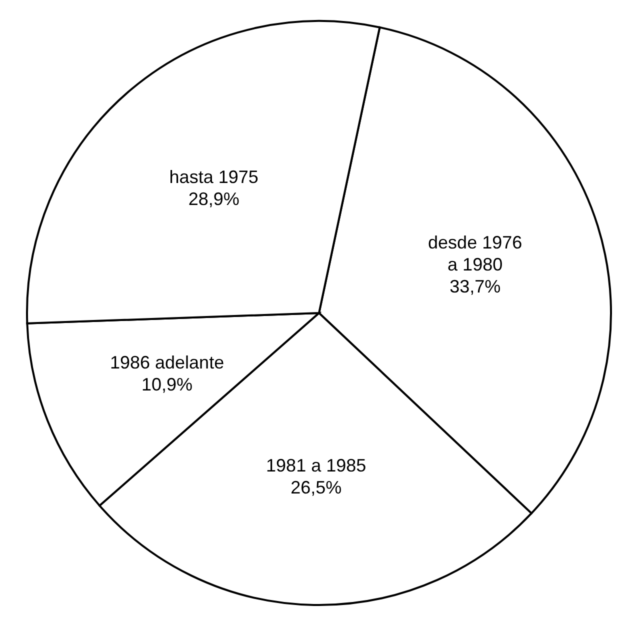 The image size is (624, 634). I want to click on slice-label: 1981 a 1985, so click(316, 465).